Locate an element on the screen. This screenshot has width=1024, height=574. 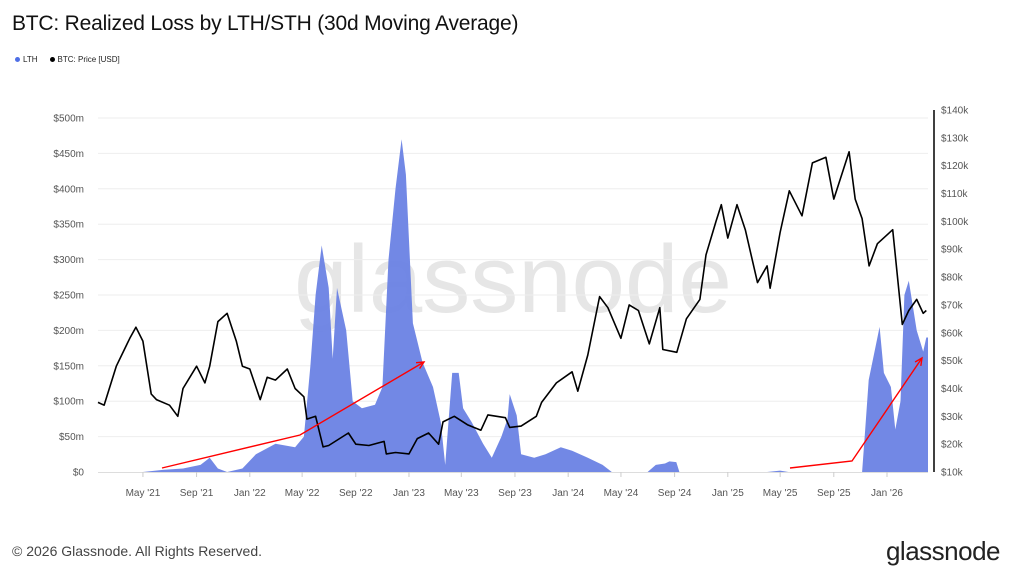
x-tick-label: May '21 is located at coordinates (143, 493).